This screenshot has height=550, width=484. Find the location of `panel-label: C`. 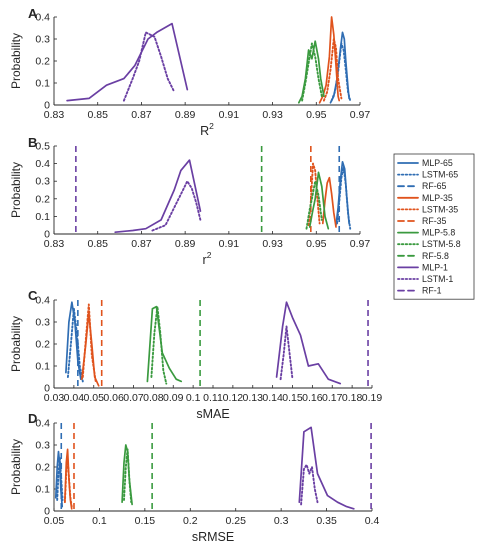

panel-label: C is located at coordinates (33, 295).